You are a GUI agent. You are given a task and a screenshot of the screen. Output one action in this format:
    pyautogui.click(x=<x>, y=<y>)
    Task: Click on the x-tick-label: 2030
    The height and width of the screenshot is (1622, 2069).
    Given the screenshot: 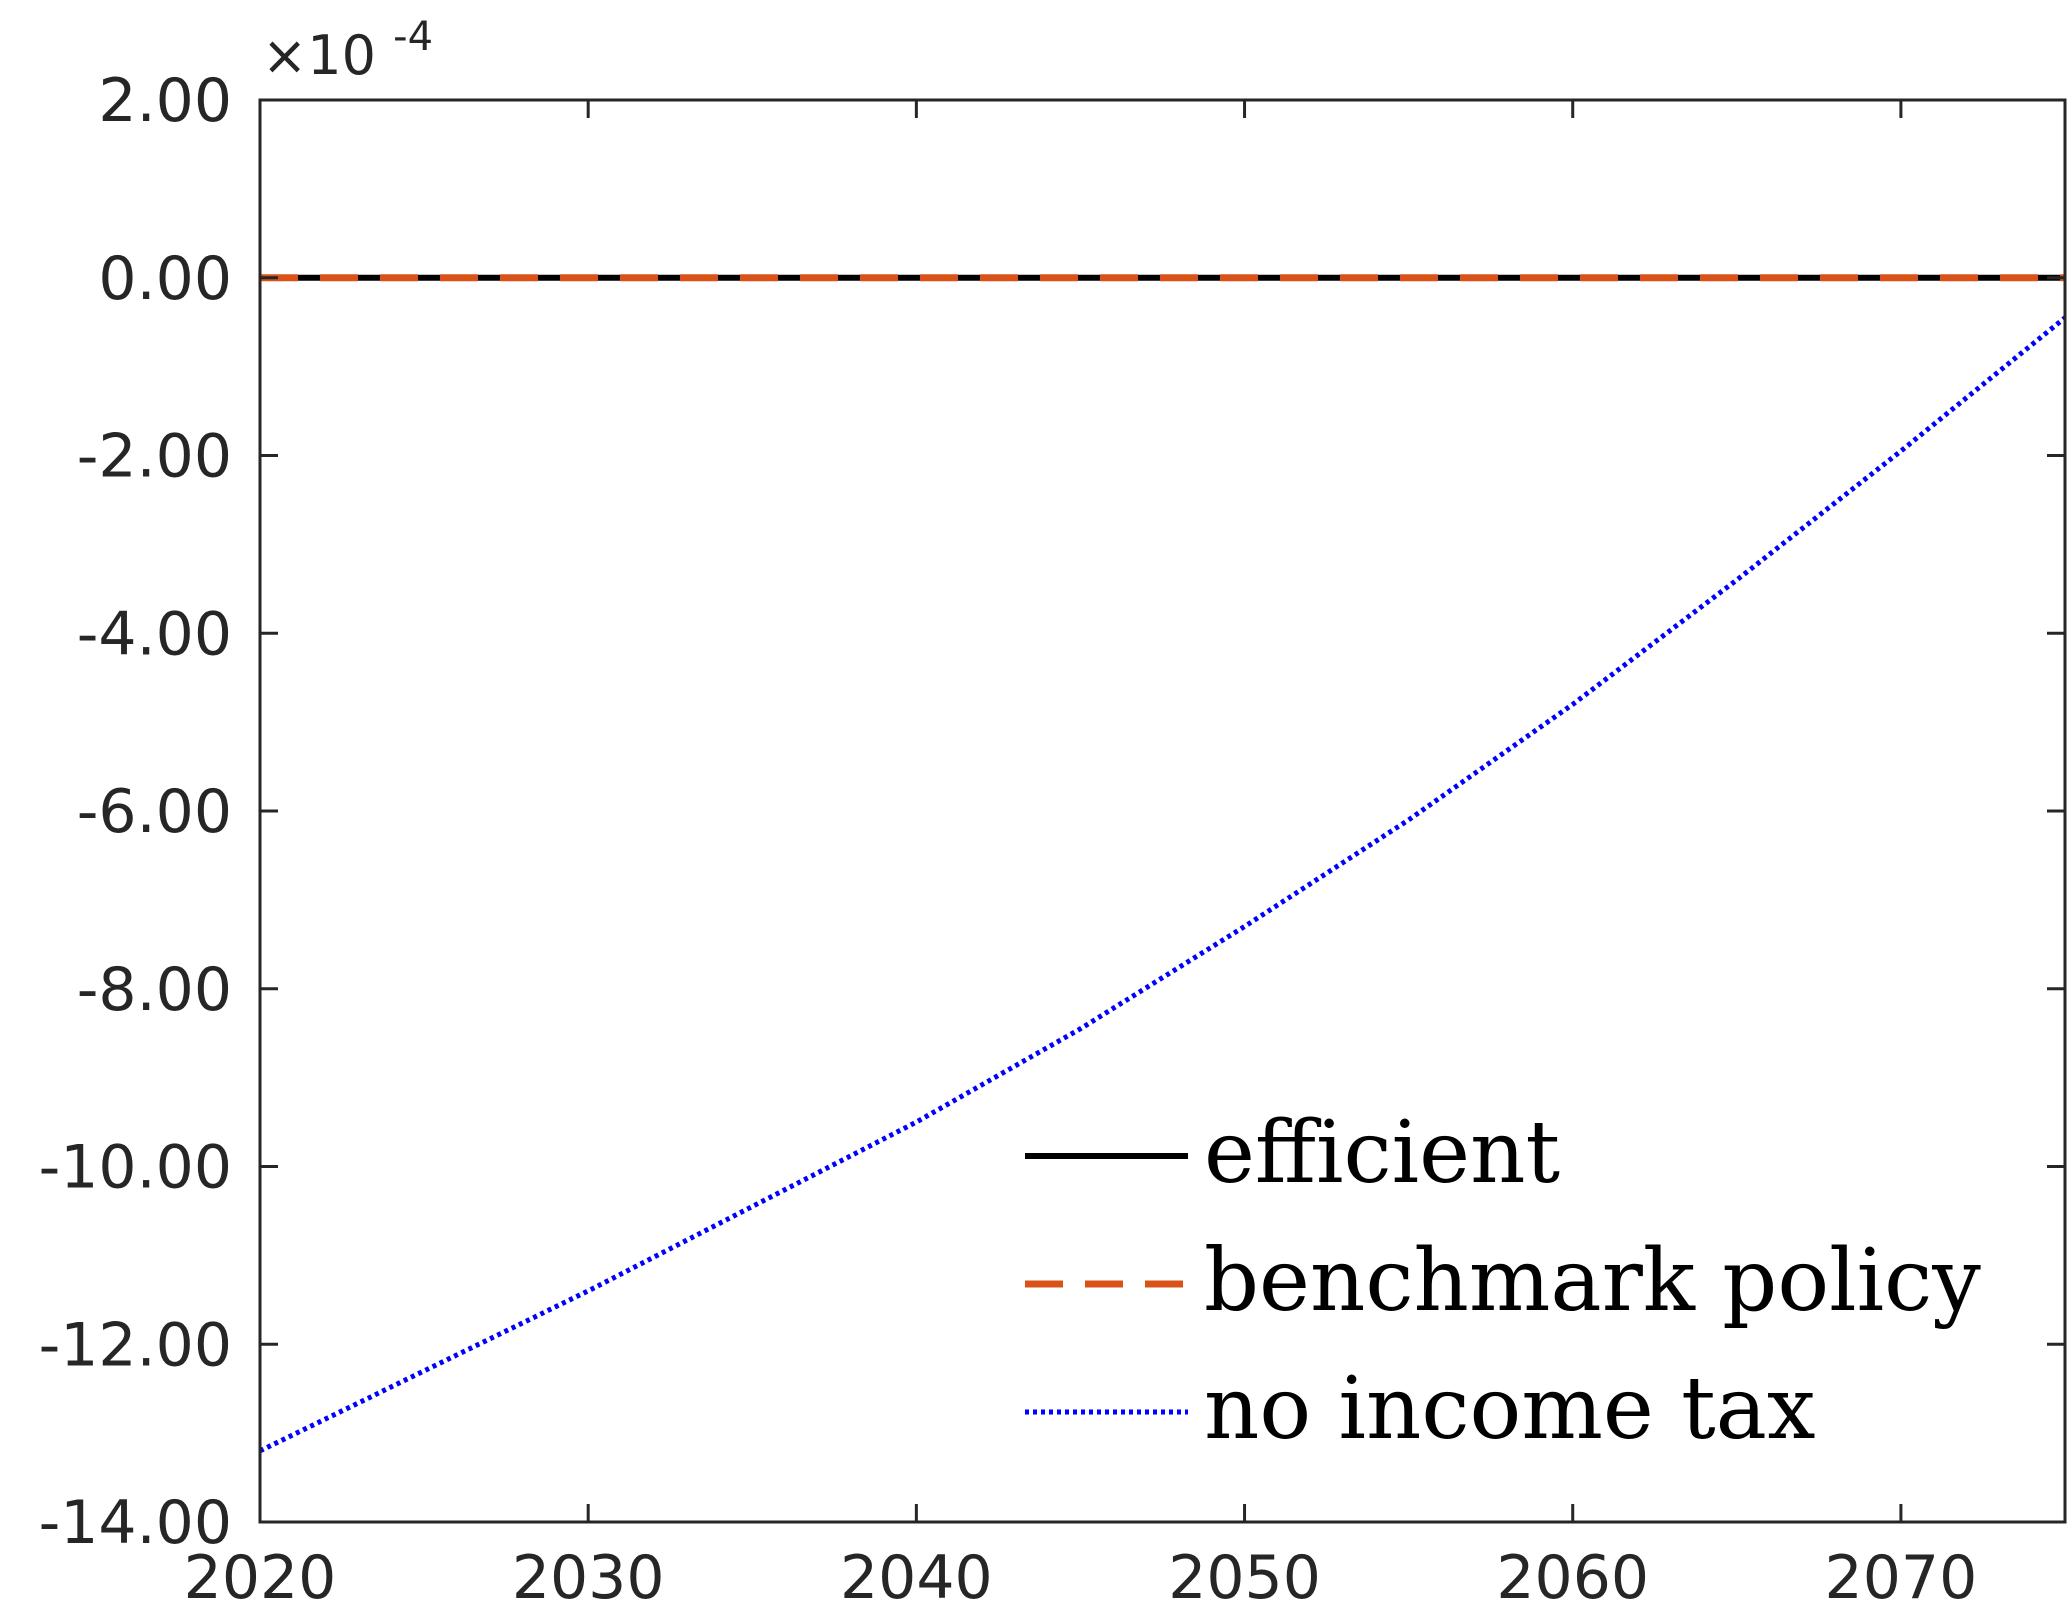 What is the action you would take?
    pyautogui.click(x=588, y=1578)
    